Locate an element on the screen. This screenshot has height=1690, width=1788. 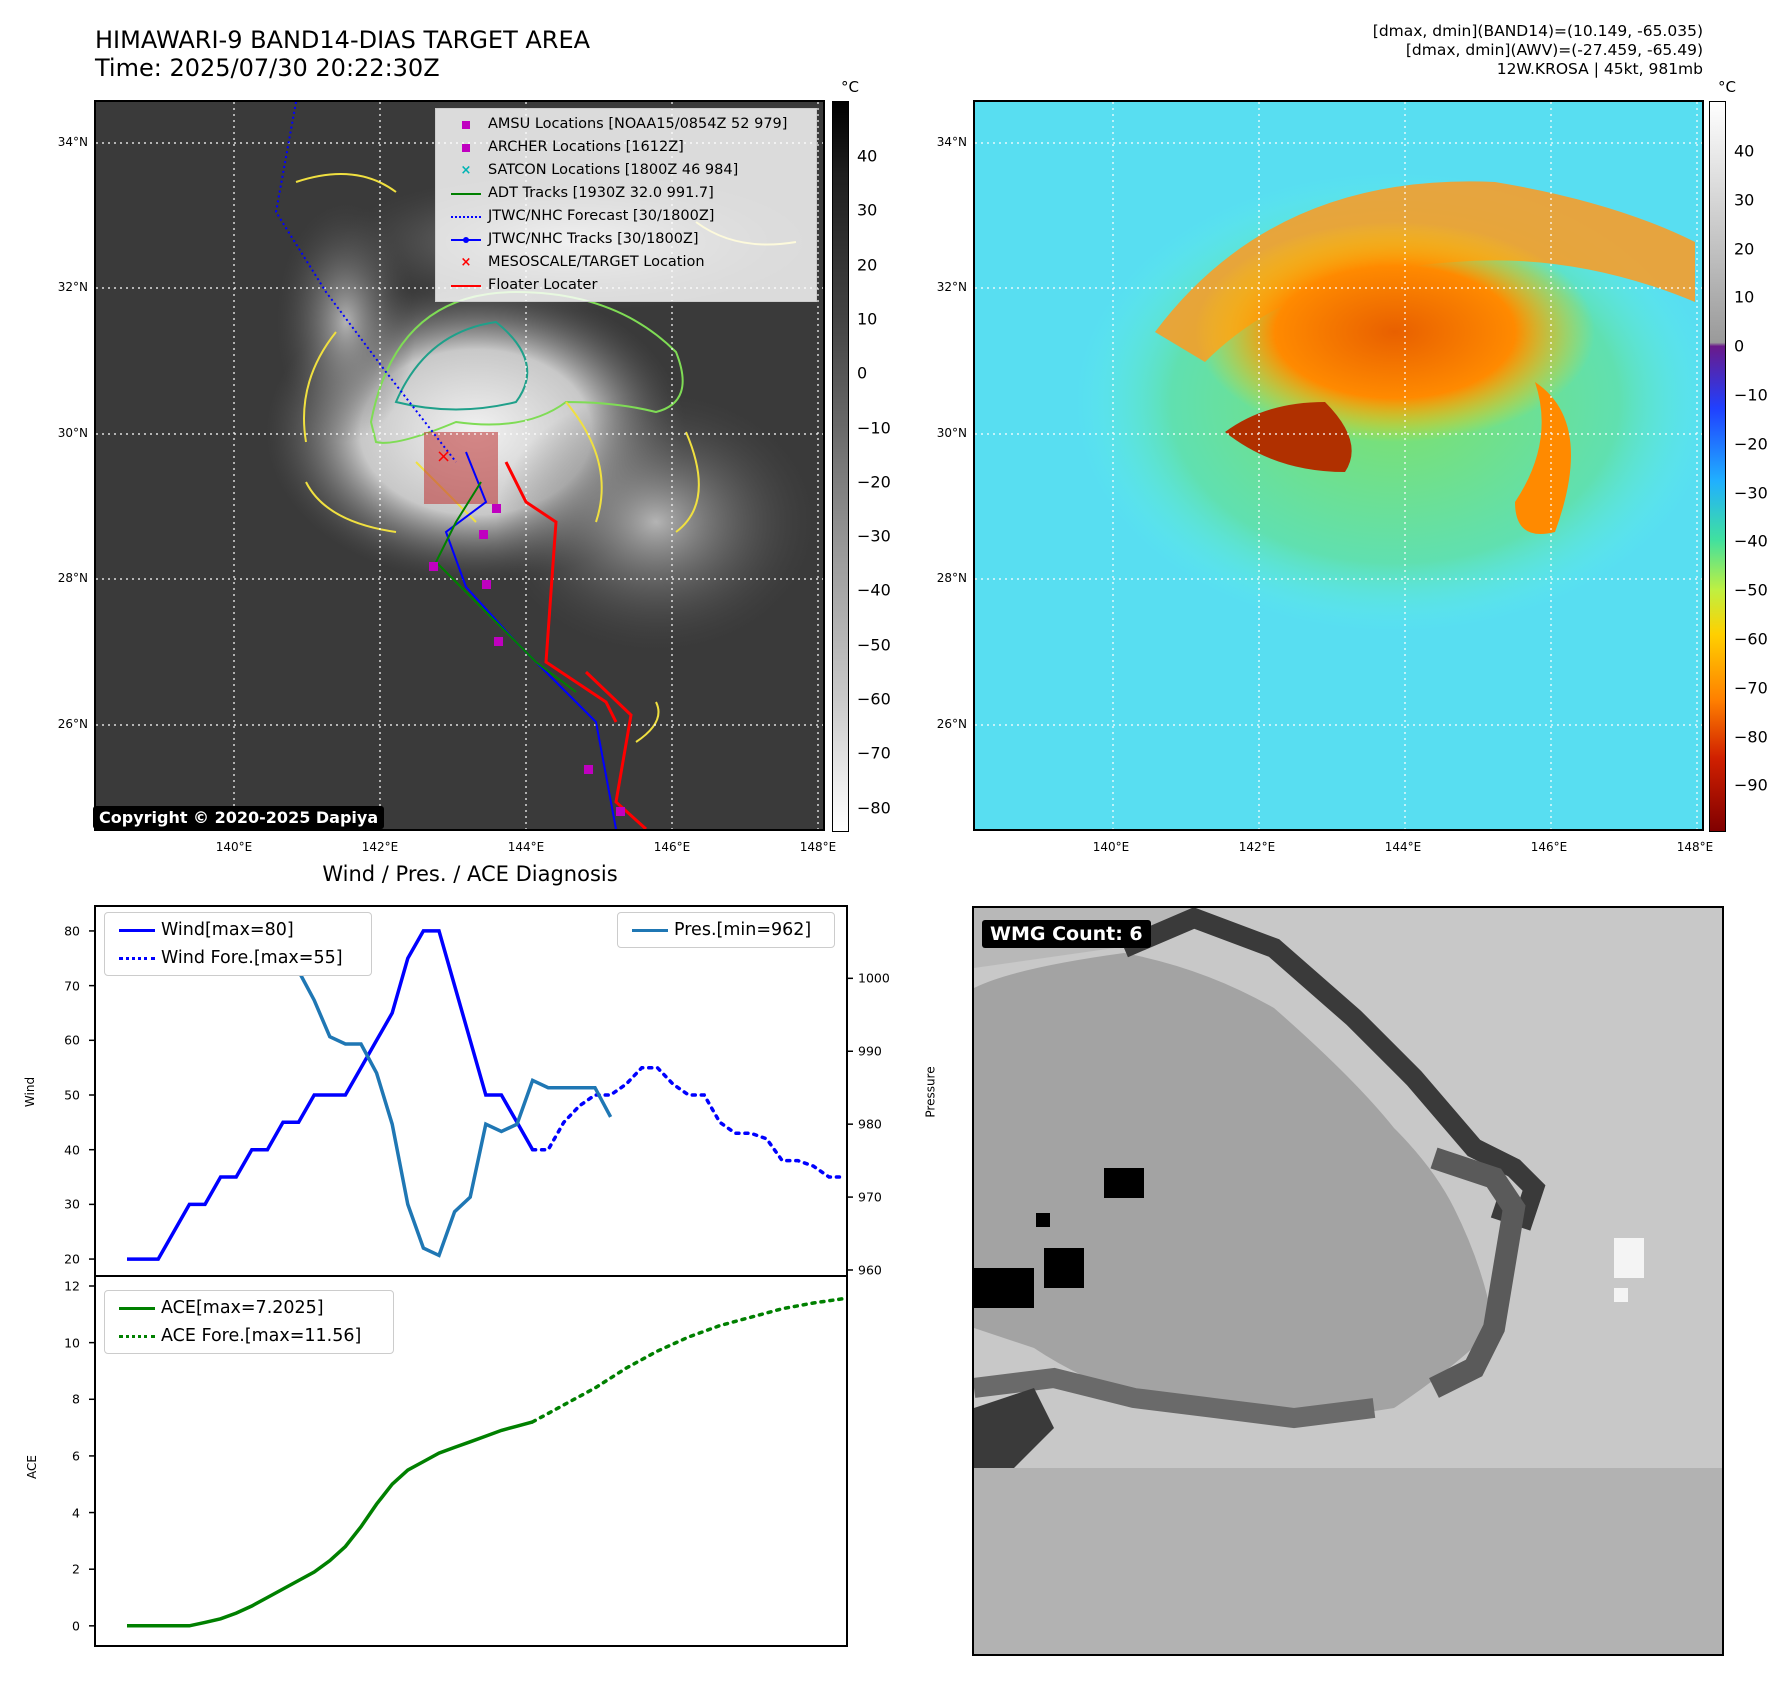
wind-line is located at coordinates (331, 1095).